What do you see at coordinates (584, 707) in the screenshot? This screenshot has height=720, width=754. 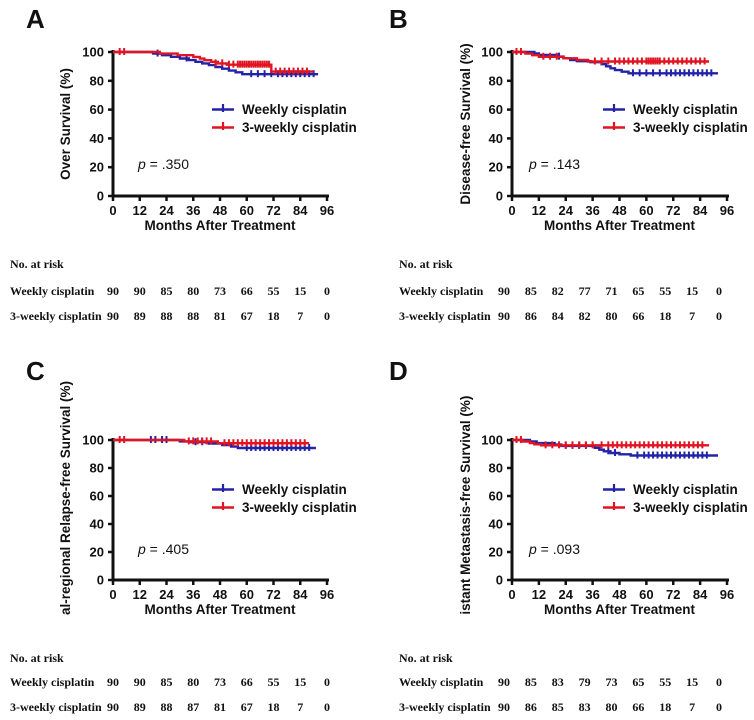 I see `risk-value: 83` at bounding box center [584, 707].